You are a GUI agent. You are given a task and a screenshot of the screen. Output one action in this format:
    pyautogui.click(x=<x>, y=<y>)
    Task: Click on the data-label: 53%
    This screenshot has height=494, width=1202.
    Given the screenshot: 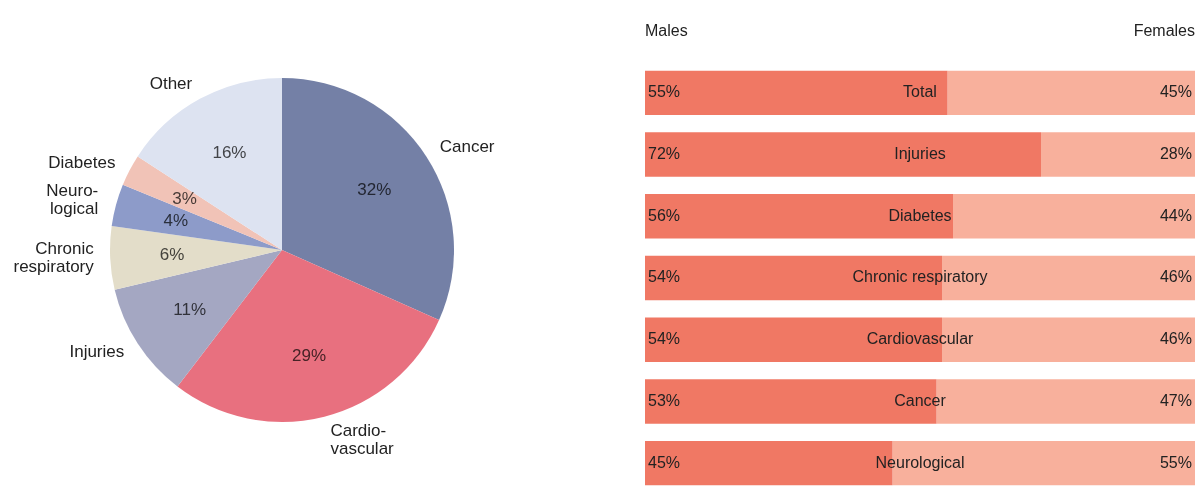 What is the action you would take?
    pyautogui.click(x=664, y=400)
    